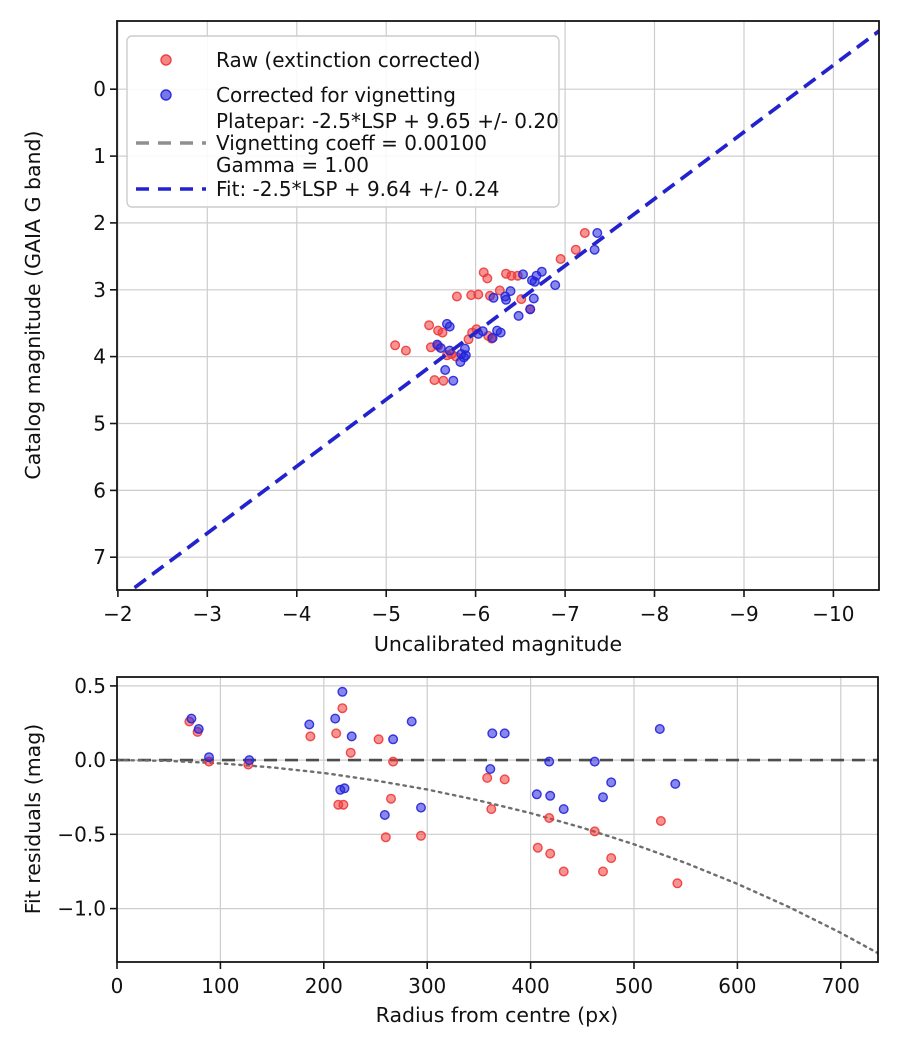  What do you see at coordinates (117, 986) in the screenshot?
I see `x-tick-label: 0` at bounding box center [117, 986].